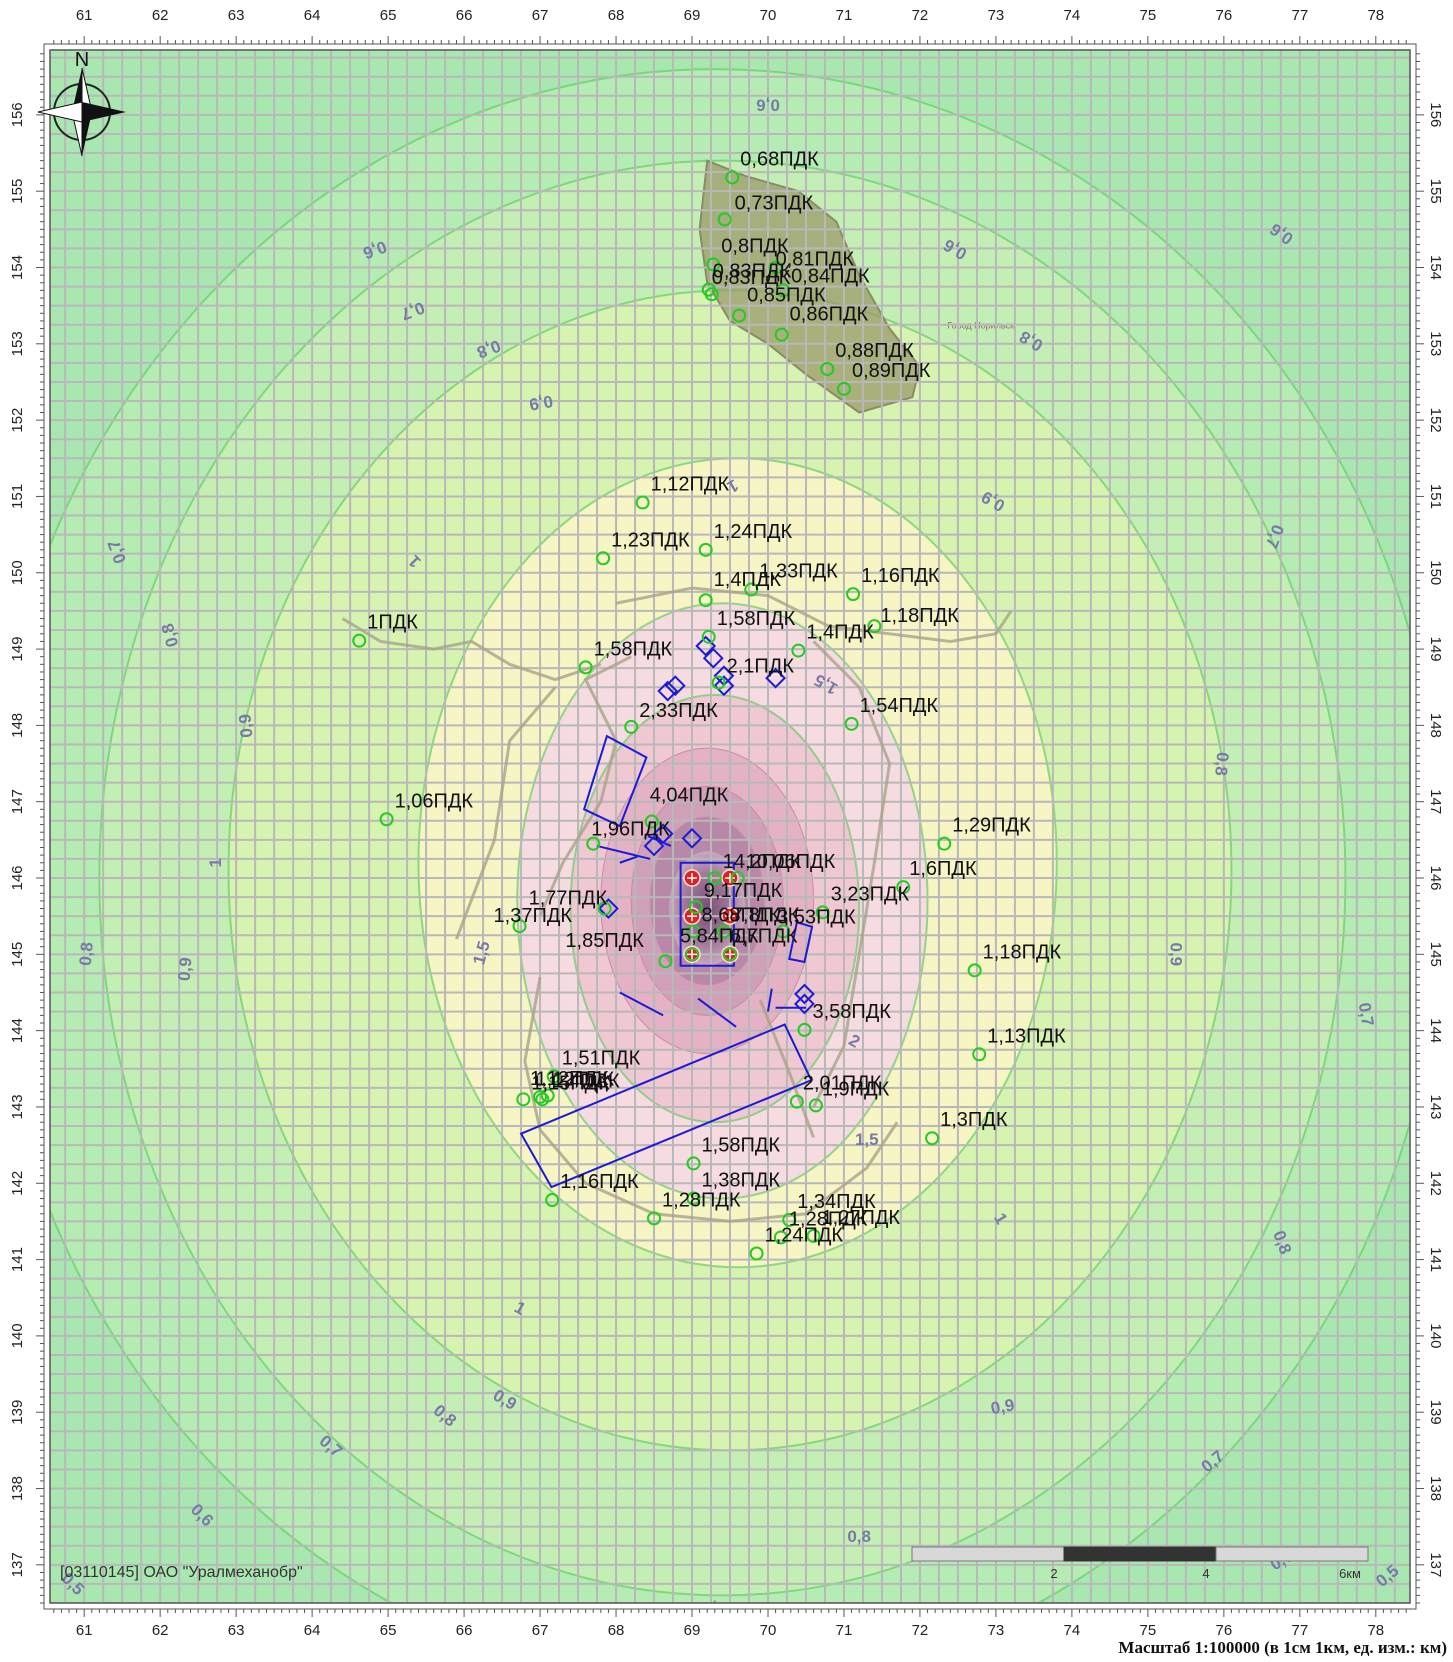 The width and height of the screenshot is (1453, 1662). I want to click on x-tick-label-bottom: 63, so click(236, 1630).